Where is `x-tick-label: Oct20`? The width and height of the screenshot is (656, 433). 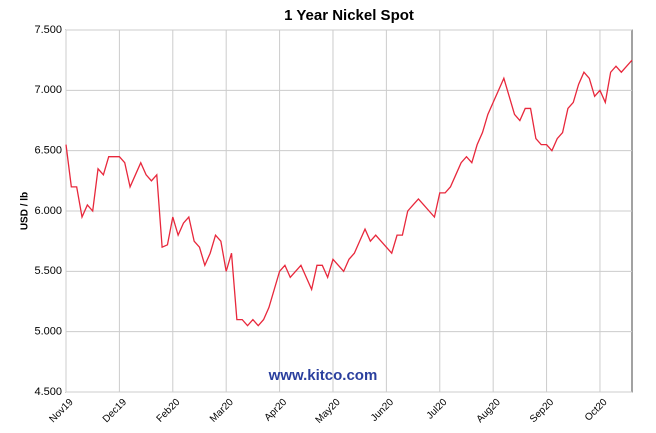 x-tick-label: Oct20 is located at coordinates (596, 410).